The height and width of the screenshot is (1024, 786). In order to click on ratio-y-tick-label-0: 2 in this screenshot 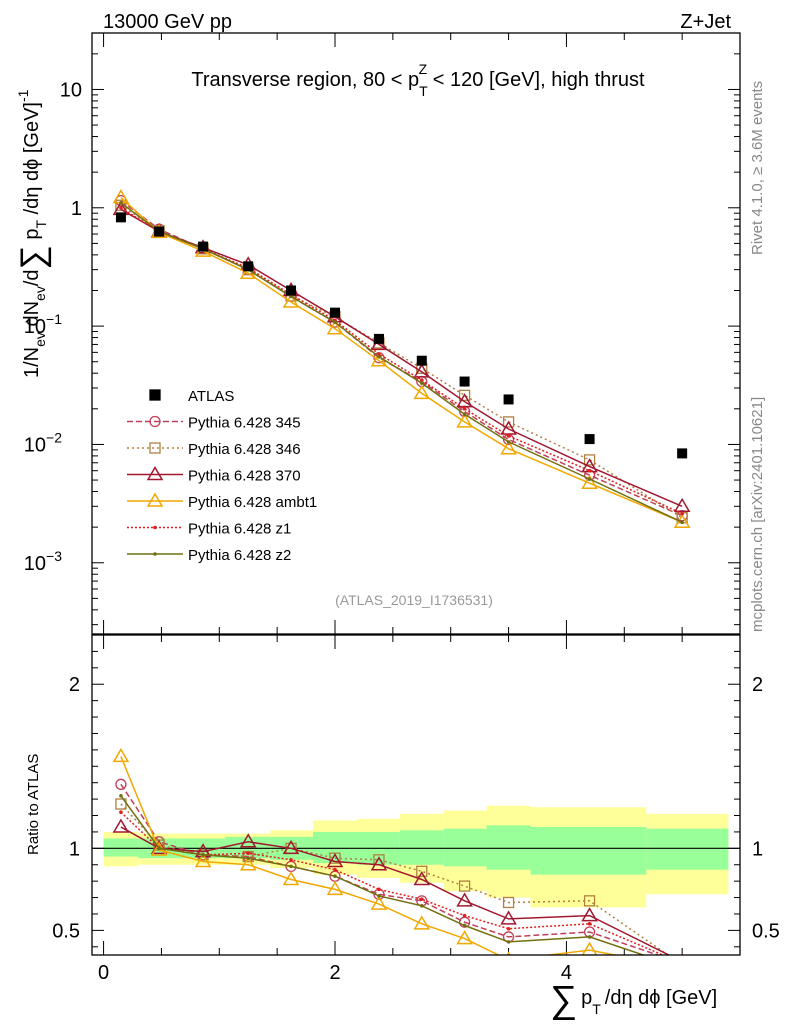, I will do `click(74, 685)`.